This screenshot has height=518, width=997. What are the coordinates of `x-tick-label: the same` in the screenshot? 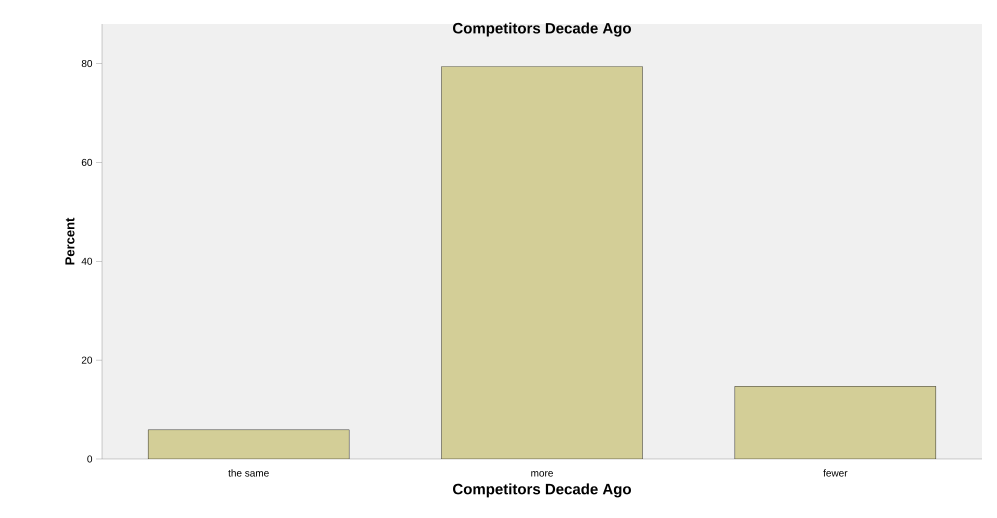 It's located at (248, 473).